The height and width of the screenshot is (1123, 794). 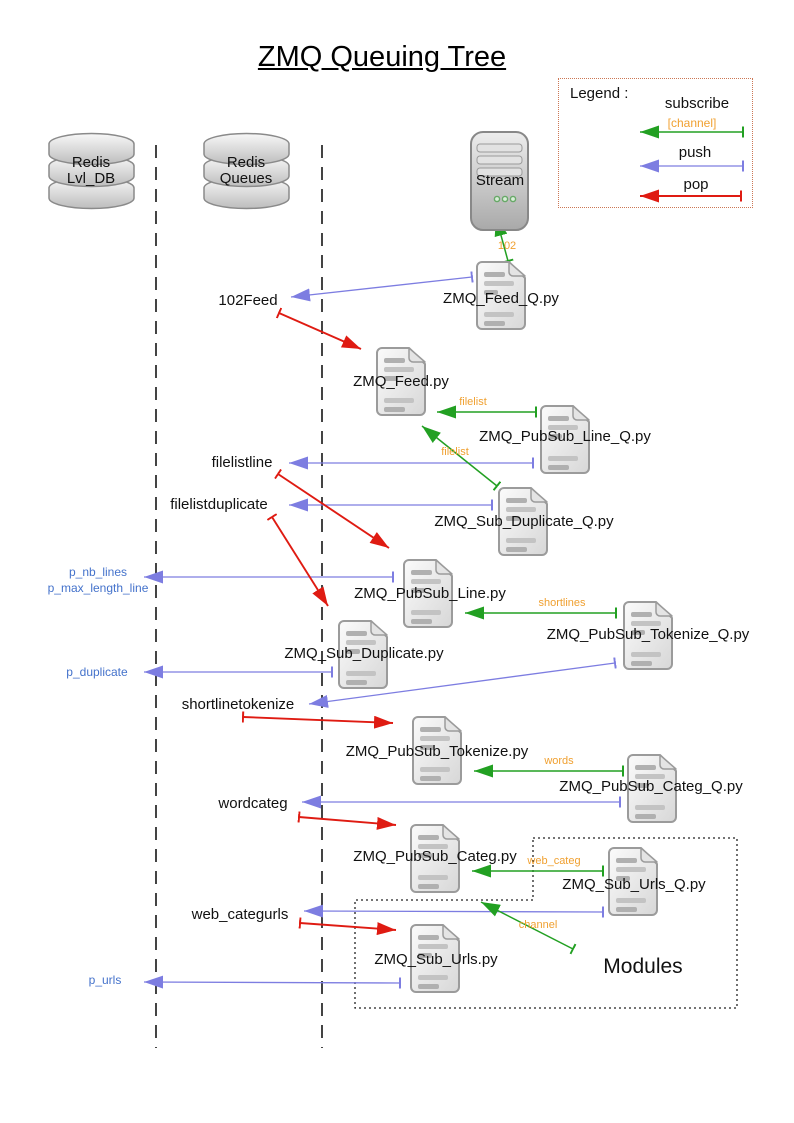 I want to click on script-label-zmq-pubsub-categ: ZMQ_PubSub_Categ.py, so click(x=435, y=856).